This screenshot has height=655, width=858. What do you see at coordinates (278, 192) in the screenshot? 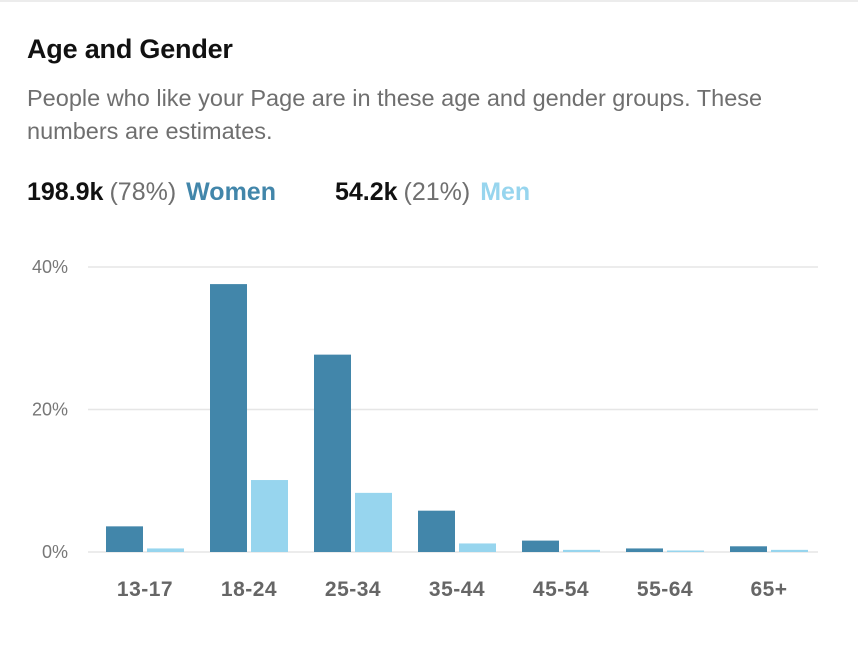
I see `gender-summary: 198.9k (78%) Women 54.2k (21%) Men` at bounding box center [278, 192].